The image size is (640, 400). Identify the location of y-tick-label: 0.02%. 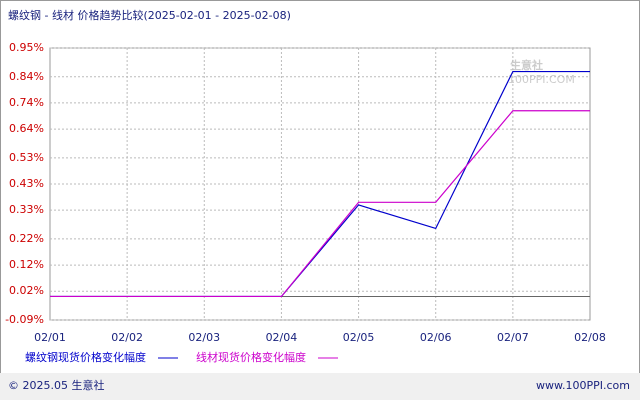
(26, 290).